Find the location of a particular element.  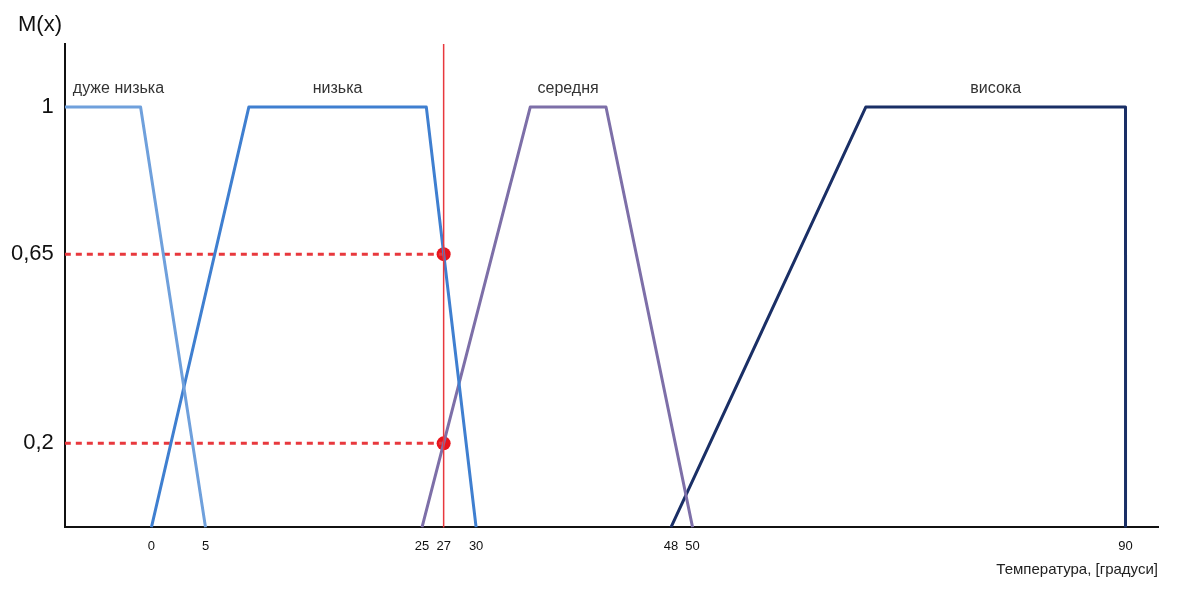

x-tick-label: 30 is located at coordinates (476, 545).